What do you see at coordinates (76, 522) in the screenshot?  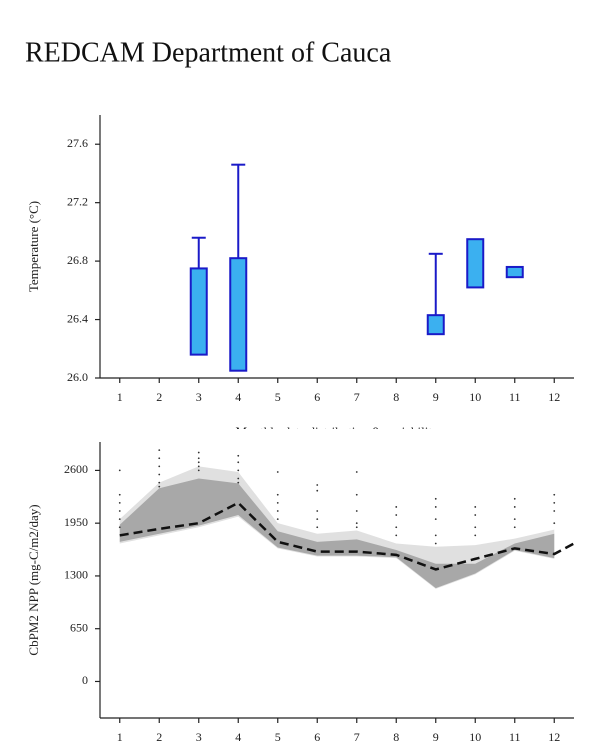 I see `y-tick-label: 1950` at bounding box center [76, 522].